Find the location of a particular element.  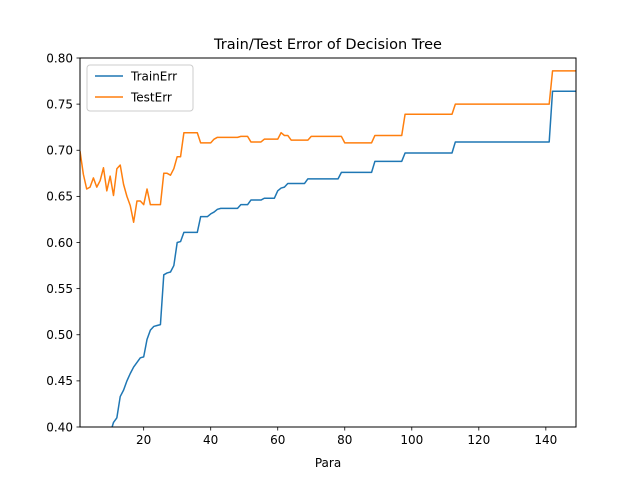

chart-title: Train/Test Error of Decision Tree is located at coordinates (327, 45).